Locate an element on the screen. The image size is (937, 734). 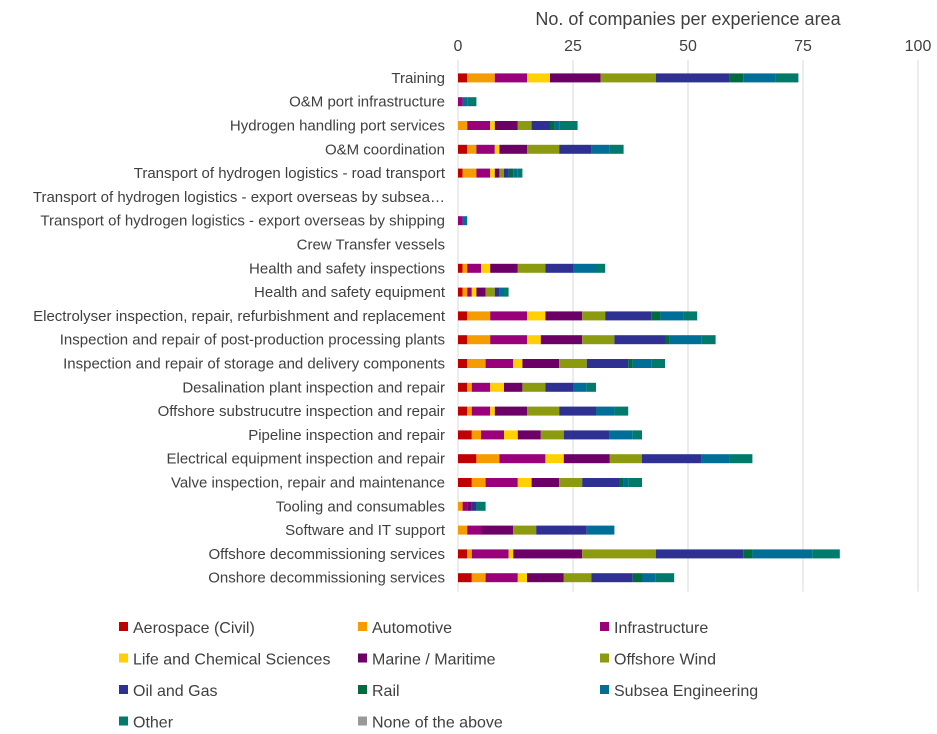
category-label: Training is located at coordinates (418, 78).